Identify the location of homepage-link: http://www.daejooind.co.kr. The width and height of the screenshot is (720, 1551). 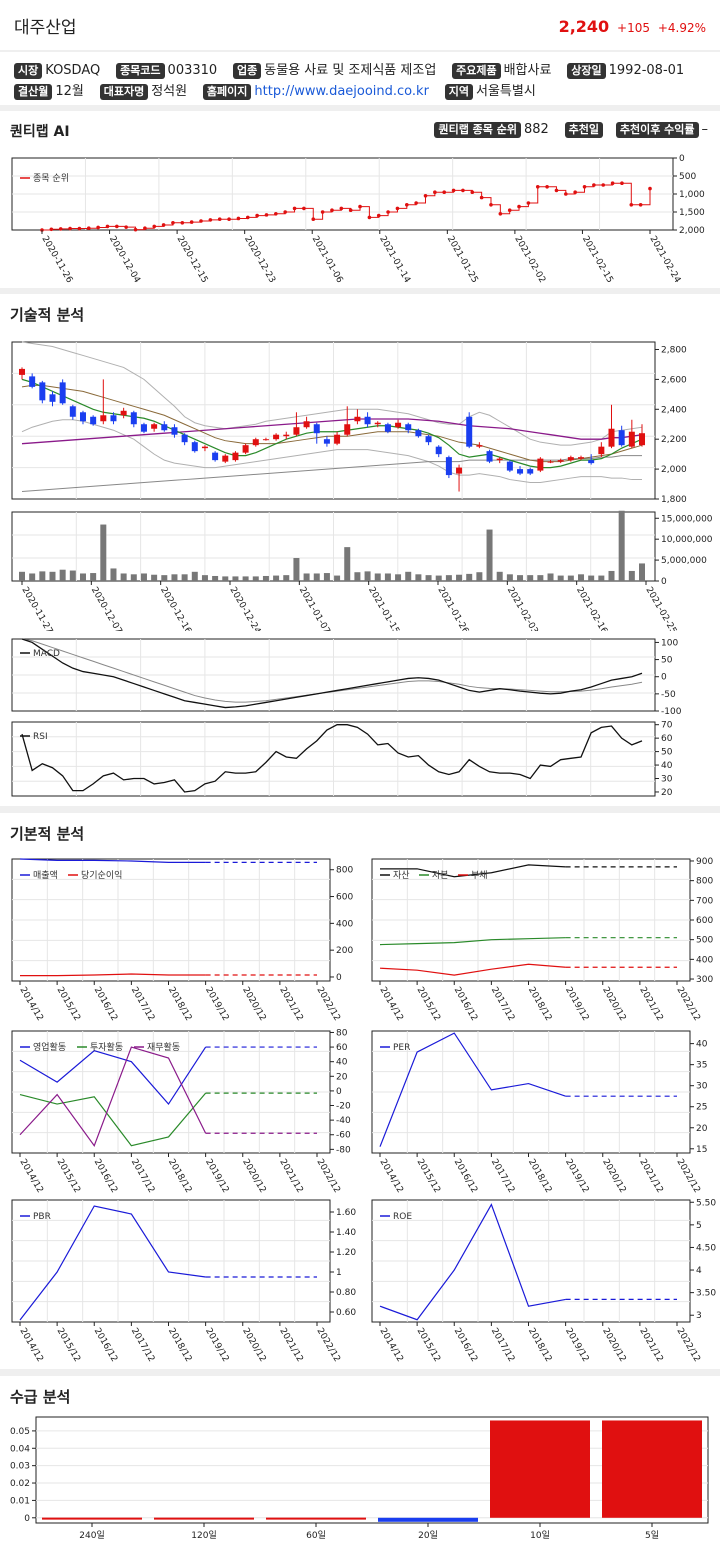
(341, 91).